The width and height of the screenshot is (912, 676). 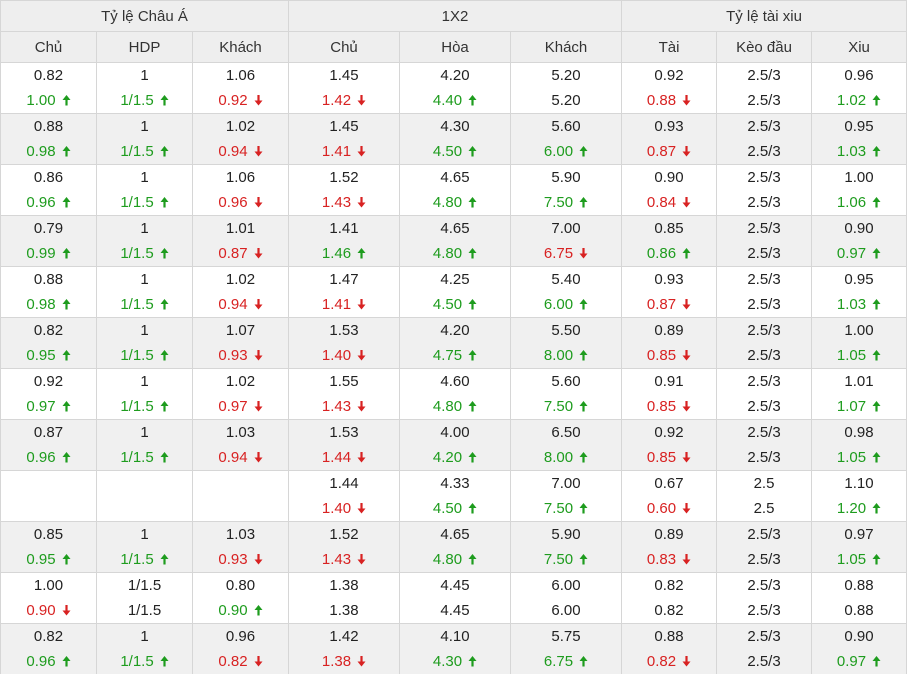 What do you see at coordinates (454, 203) in the screenshot?
I see `table-row-current: 0.96 1/1.5 0.96 1.43 4.80 7.50 0.84 2.5/3 1.06` at bounding box center [454, 203].